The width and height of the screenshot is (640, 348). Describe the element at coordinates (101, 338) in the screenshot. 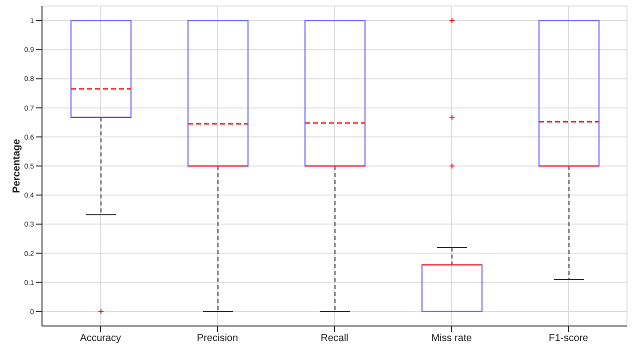

I see `x-tick-label: Accuracy` at that location.